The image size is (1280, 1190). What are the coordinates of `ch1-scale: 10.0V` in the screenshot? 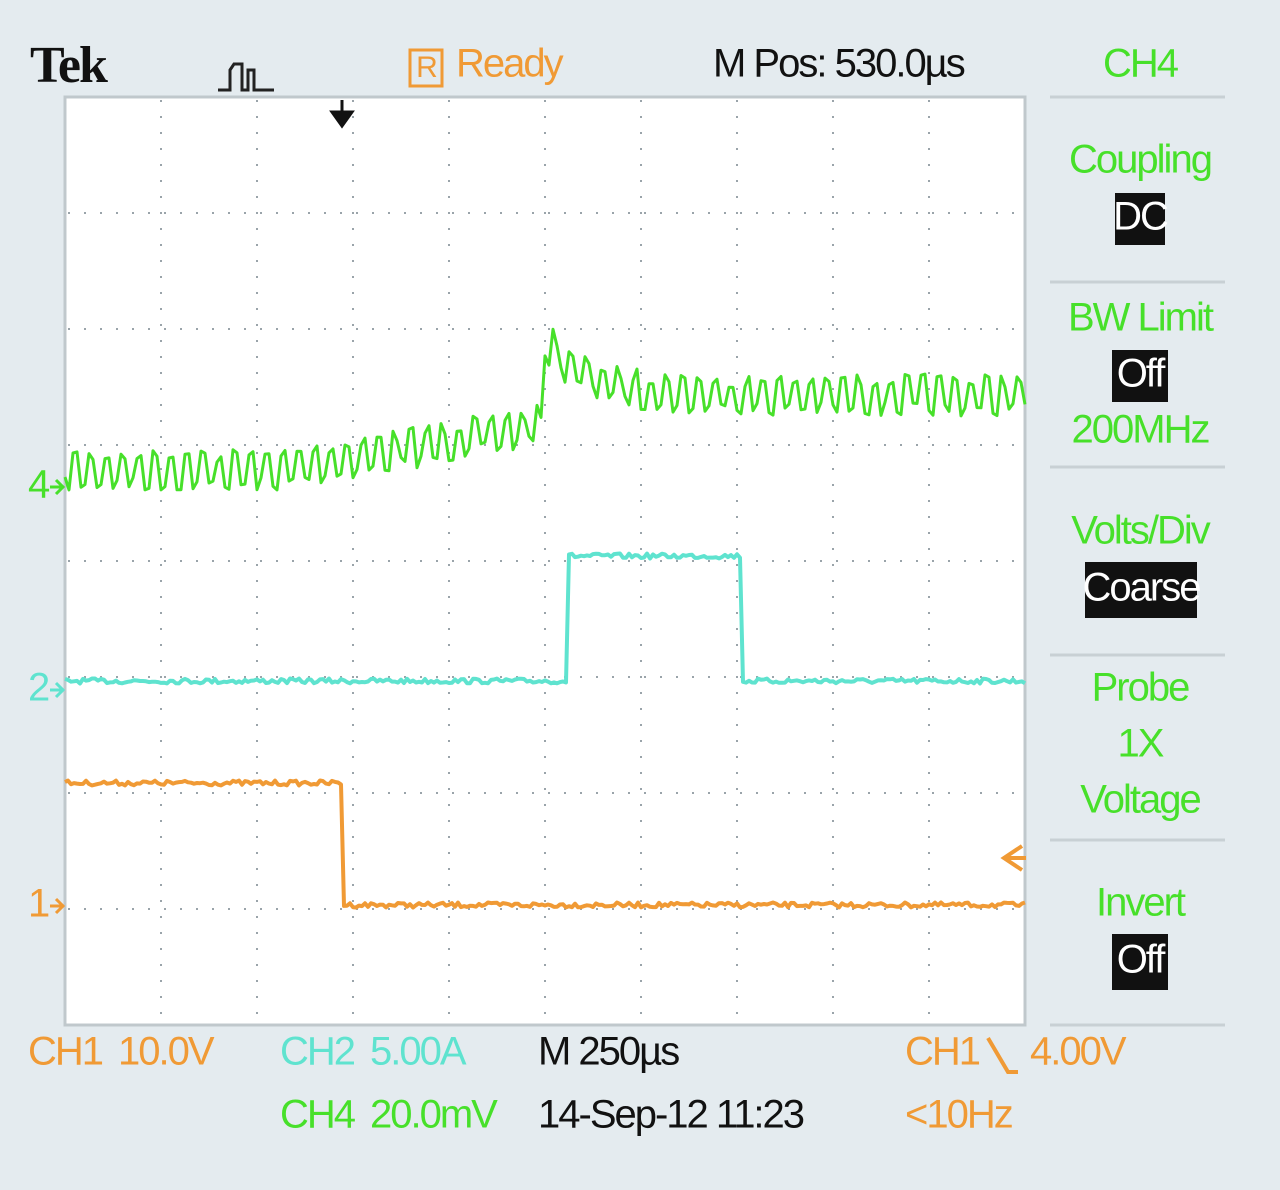 It's located at (166, 1052).